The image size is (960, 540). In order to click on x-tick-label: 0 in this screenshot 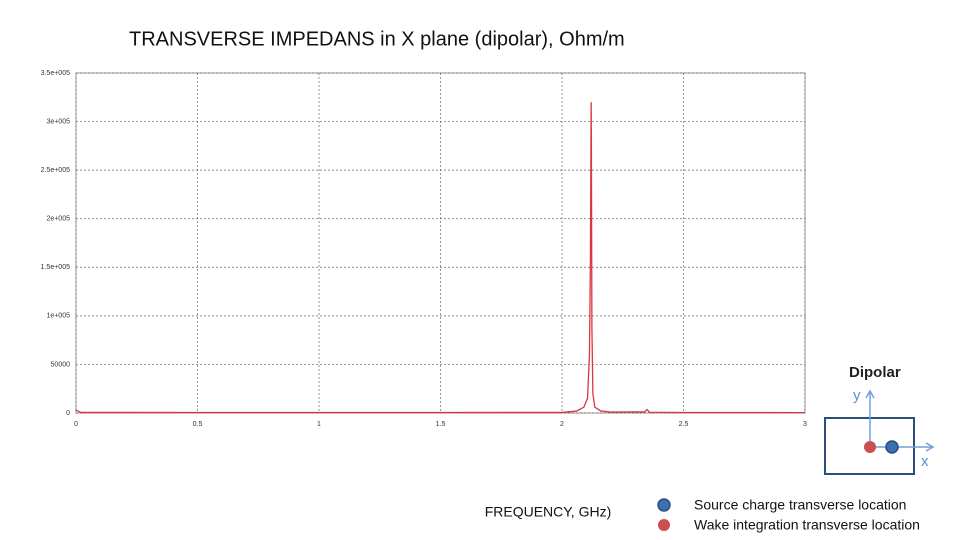, I will do `click(76, 424)`.